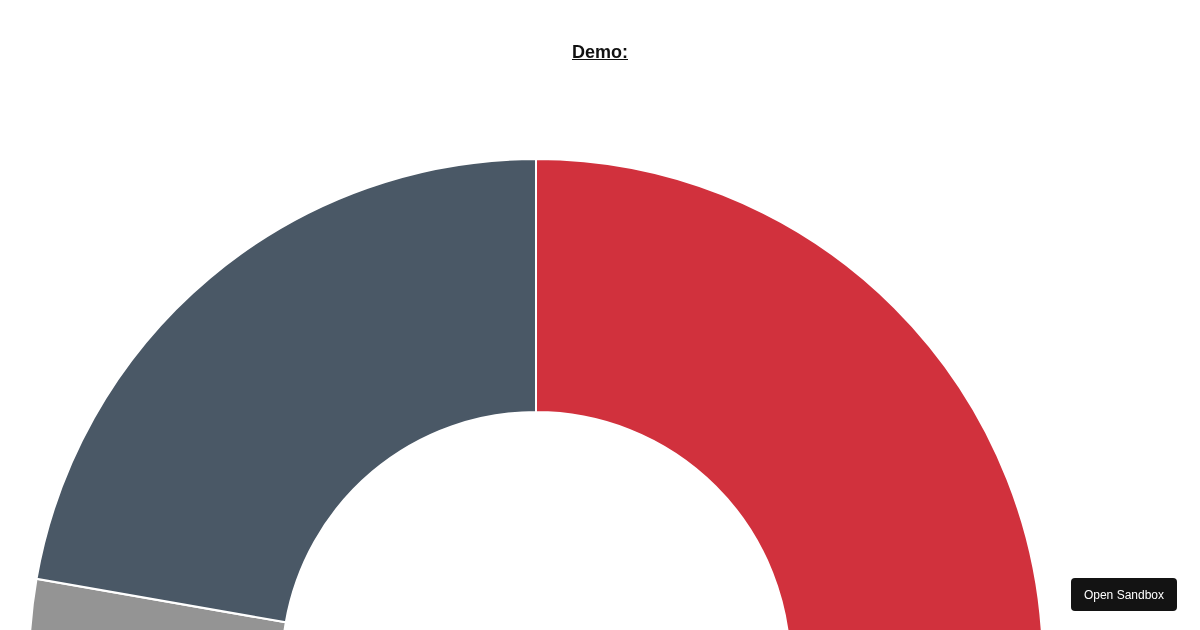 The height and width of the screenshot is (630, 1200). I want to click on chart-title: Demo:, so click(600, 52).